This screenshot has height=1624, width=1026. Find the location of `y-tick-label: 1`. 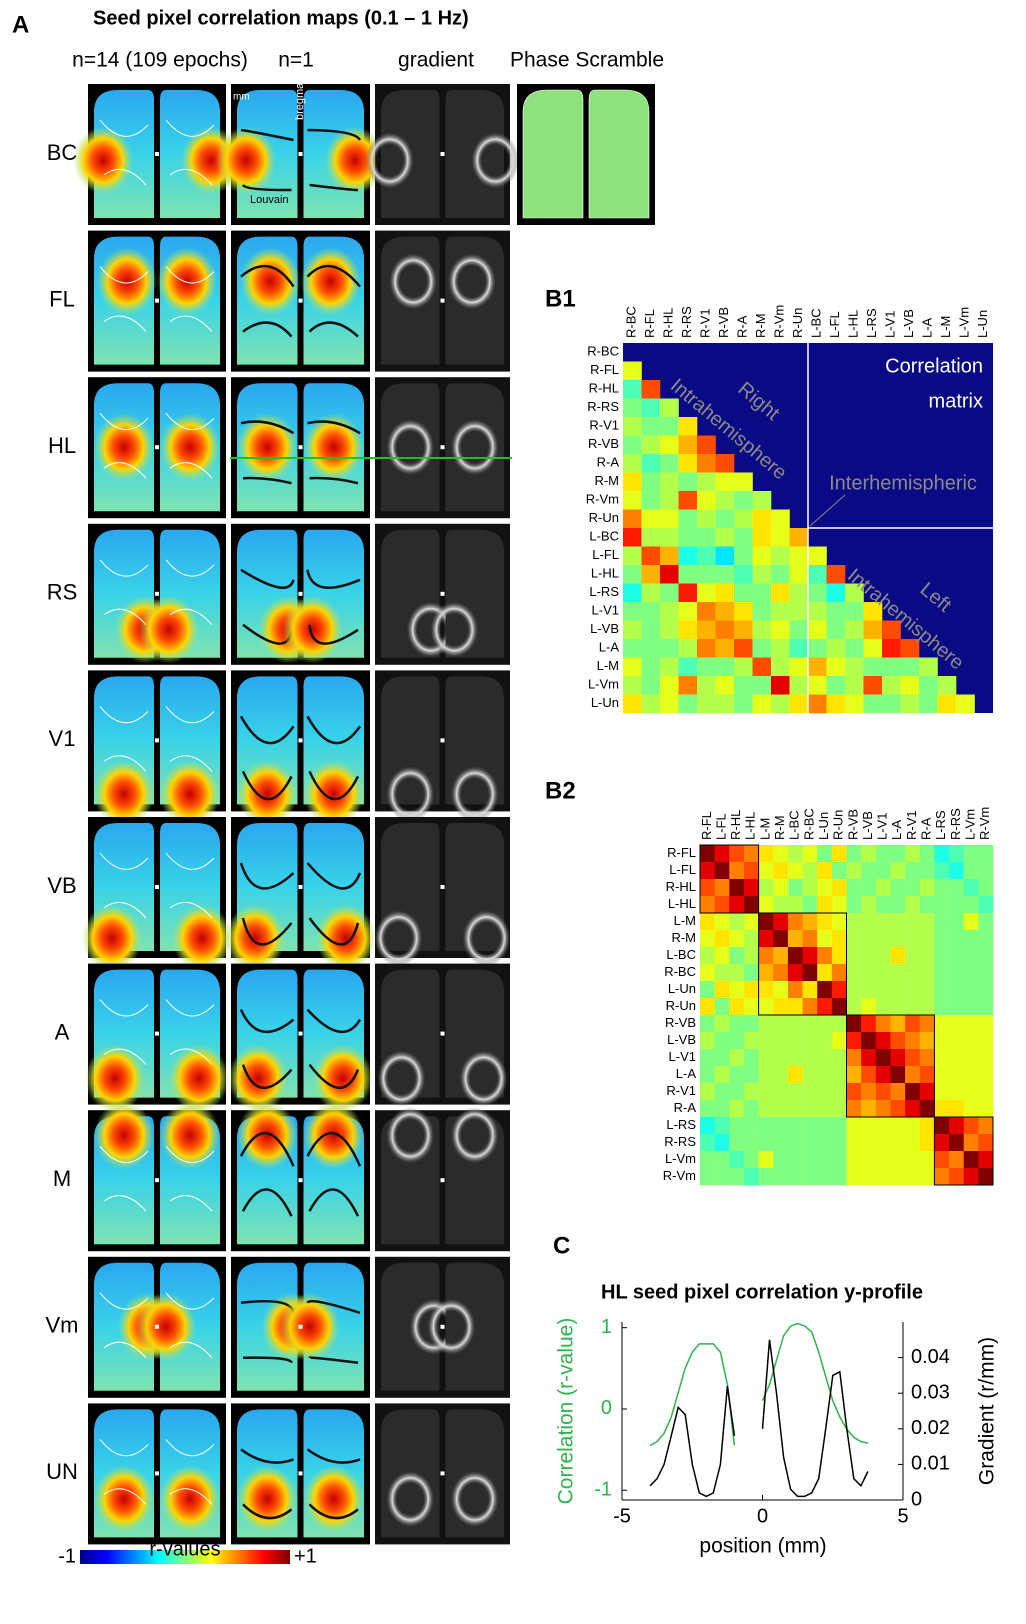

y-tick-label: 1 is located at coordinates (606, 1327).